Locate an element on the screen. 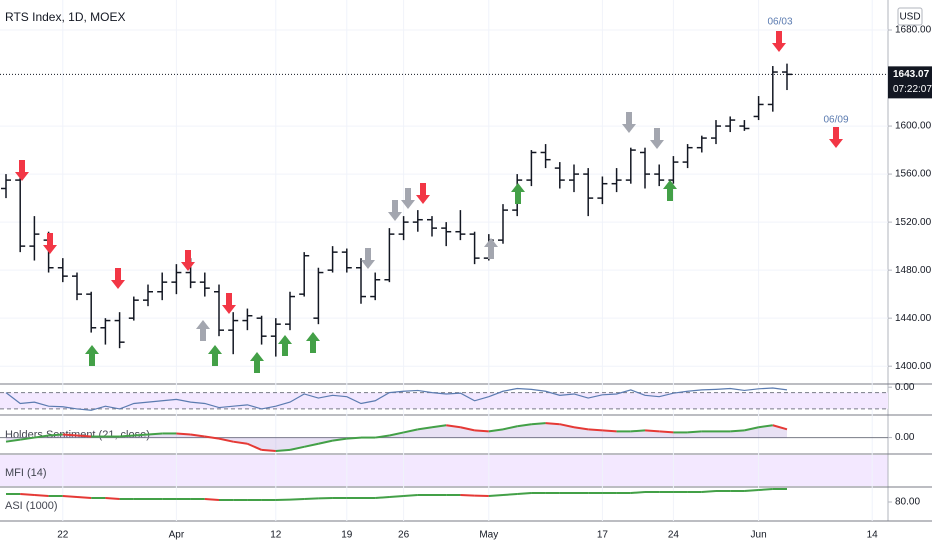  countdown: 07:22:07 is located at coordinates (912, 89).